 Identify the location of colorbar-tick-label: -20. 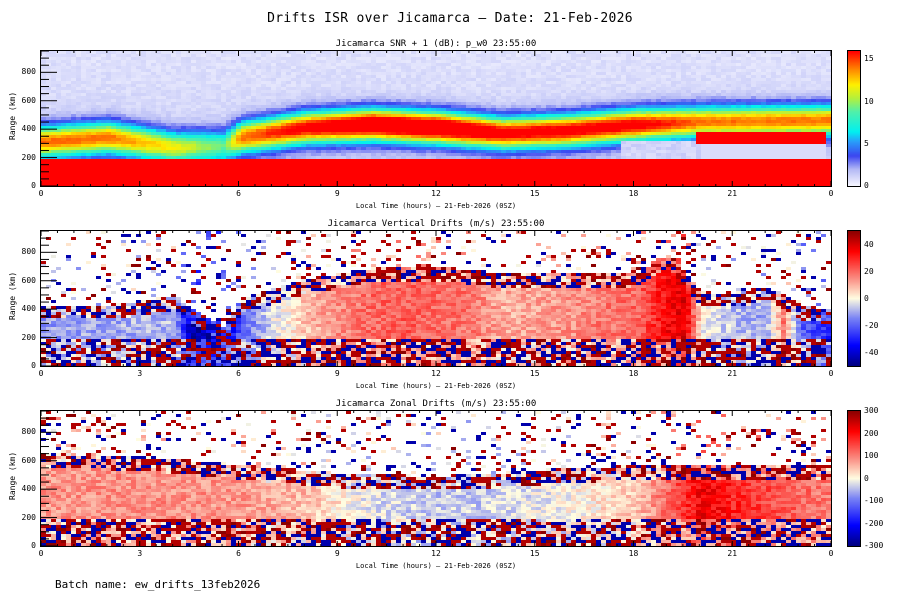
(871, 325).